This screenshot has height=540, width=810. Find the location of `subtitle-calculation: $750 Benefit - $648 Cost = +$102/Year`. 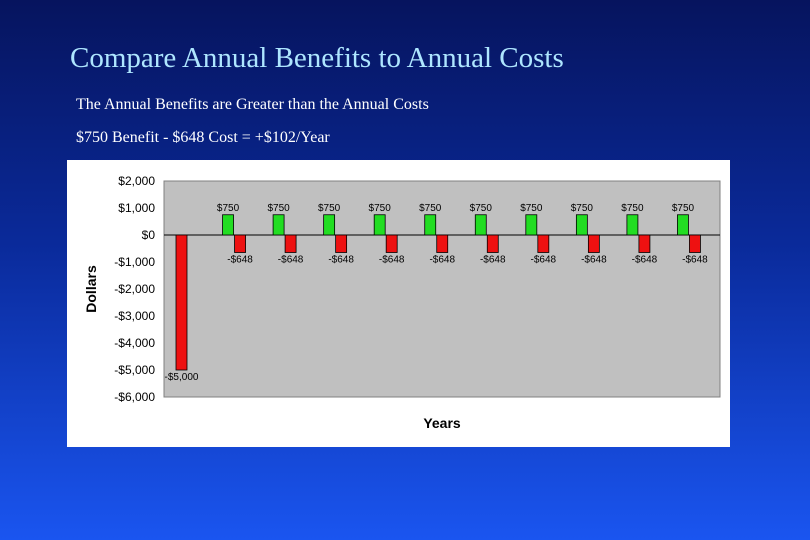

subtitle-calculation: $750 Benefit - $648 Cost = +$102/Year is located at coordinates (203, 137).